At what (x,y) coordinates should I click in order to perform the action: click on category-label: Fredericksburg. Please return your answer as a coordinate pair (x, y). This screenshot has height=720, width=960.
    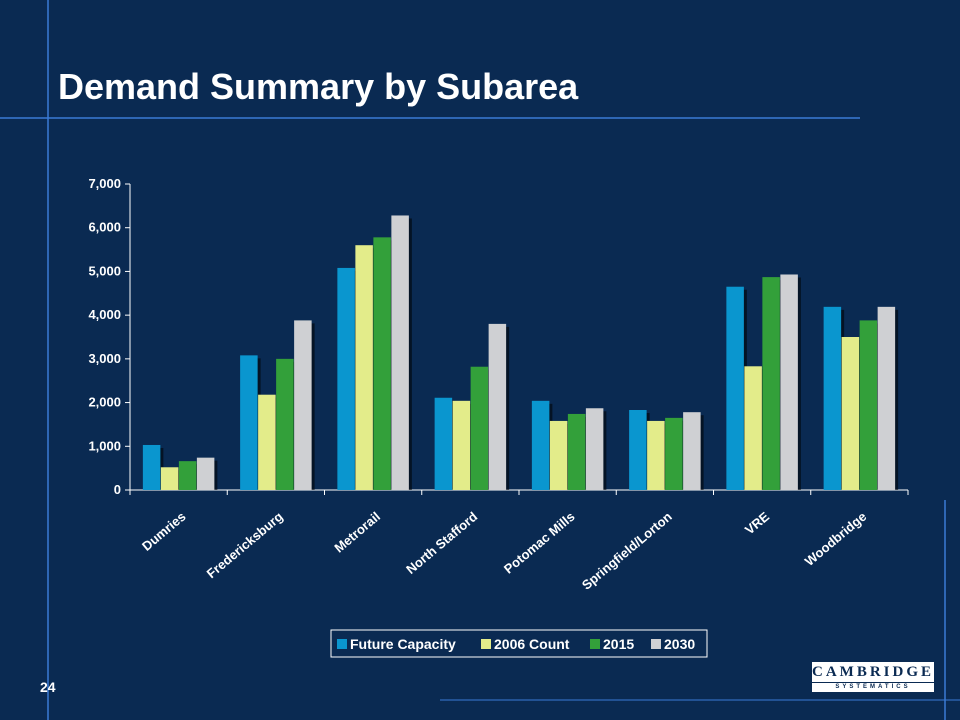
    Looking at the image, I should click on (245, 545).